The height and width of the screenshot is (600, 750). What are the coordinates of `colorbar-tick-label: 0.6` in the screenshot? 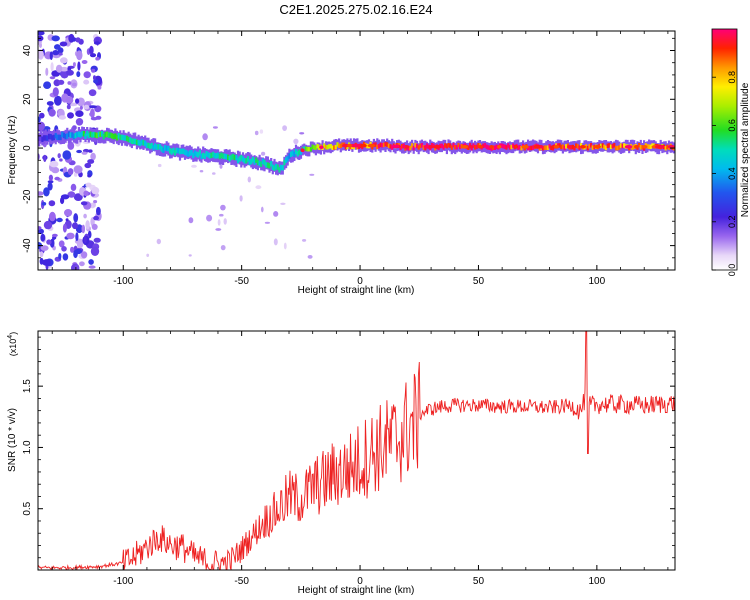 It's located at (732, 125).